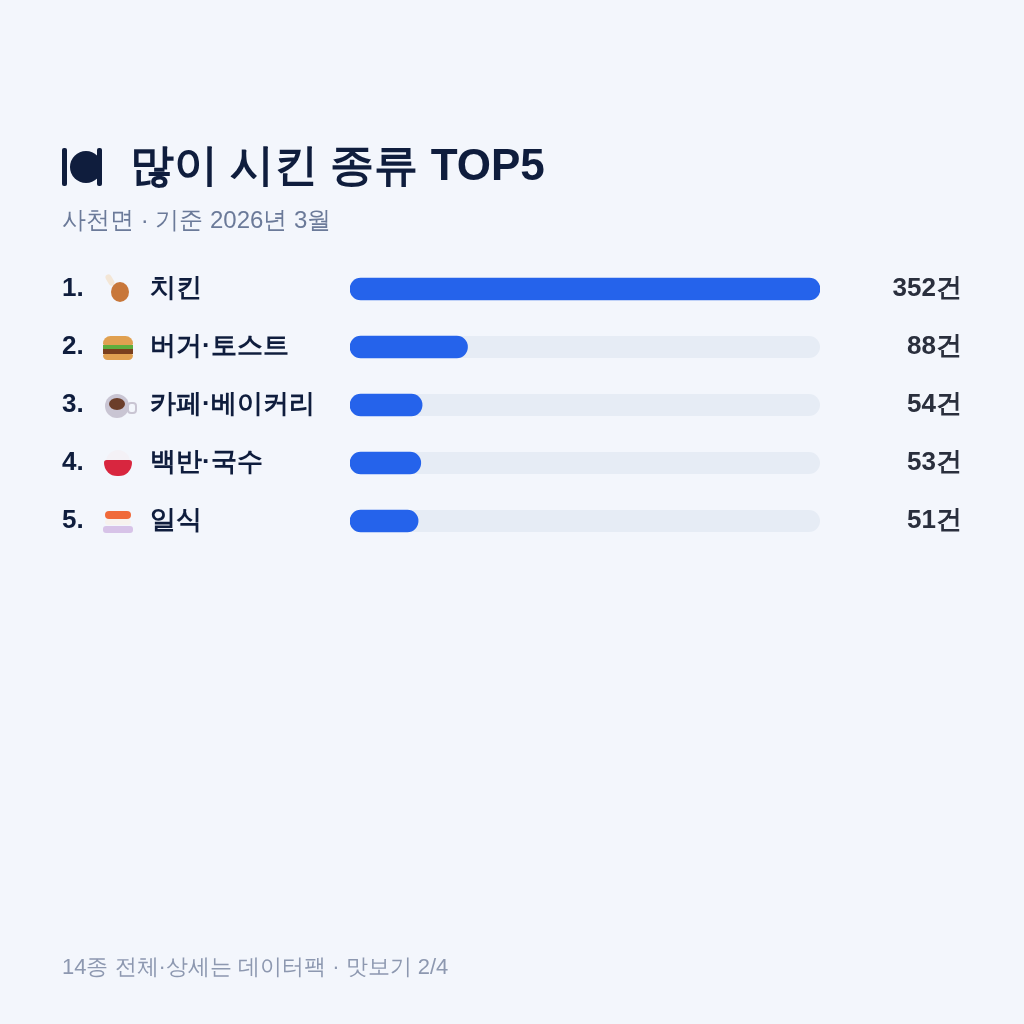 The image size is (1024, 1024). What do you see at coordinates (162, 461) in the screenshot?
I see `category-label: 4. 백반·국수` at bounding box center [162, 461].